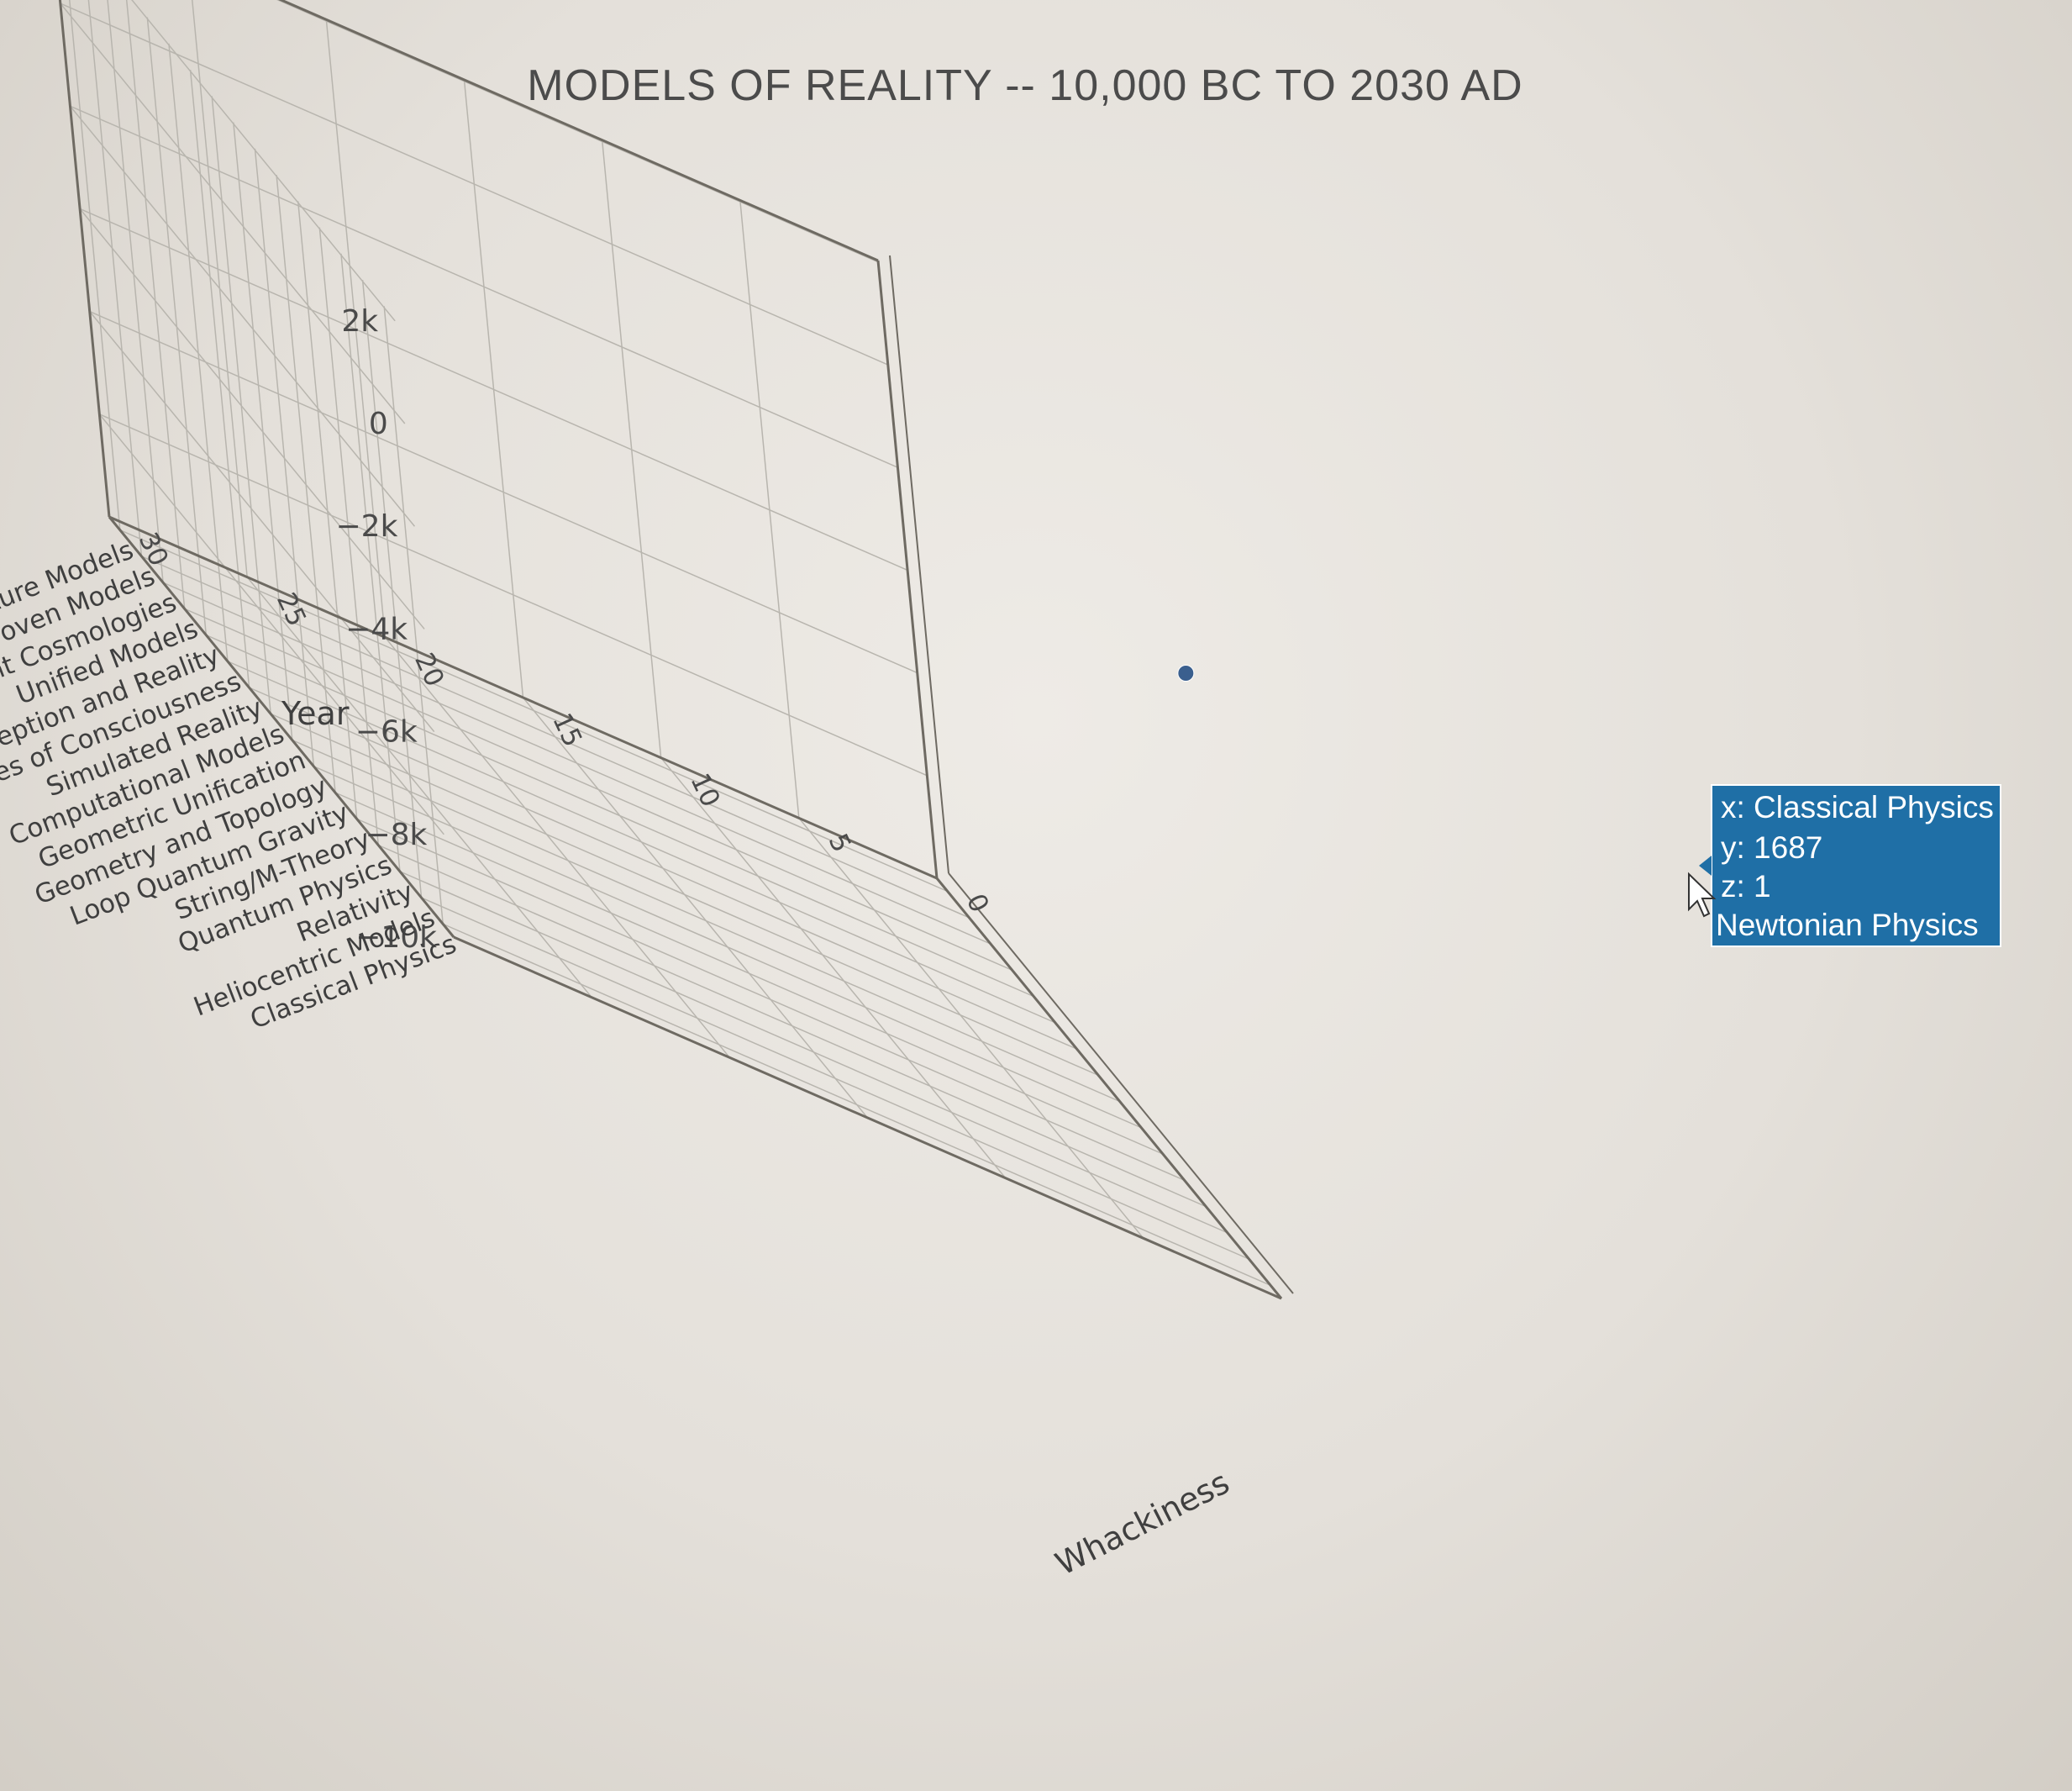 This screenshot has width=2072, height=1791. Describe the element at coordinates (359, 321) in the screenshot. I see `y-tick-label: 2k` at that location.